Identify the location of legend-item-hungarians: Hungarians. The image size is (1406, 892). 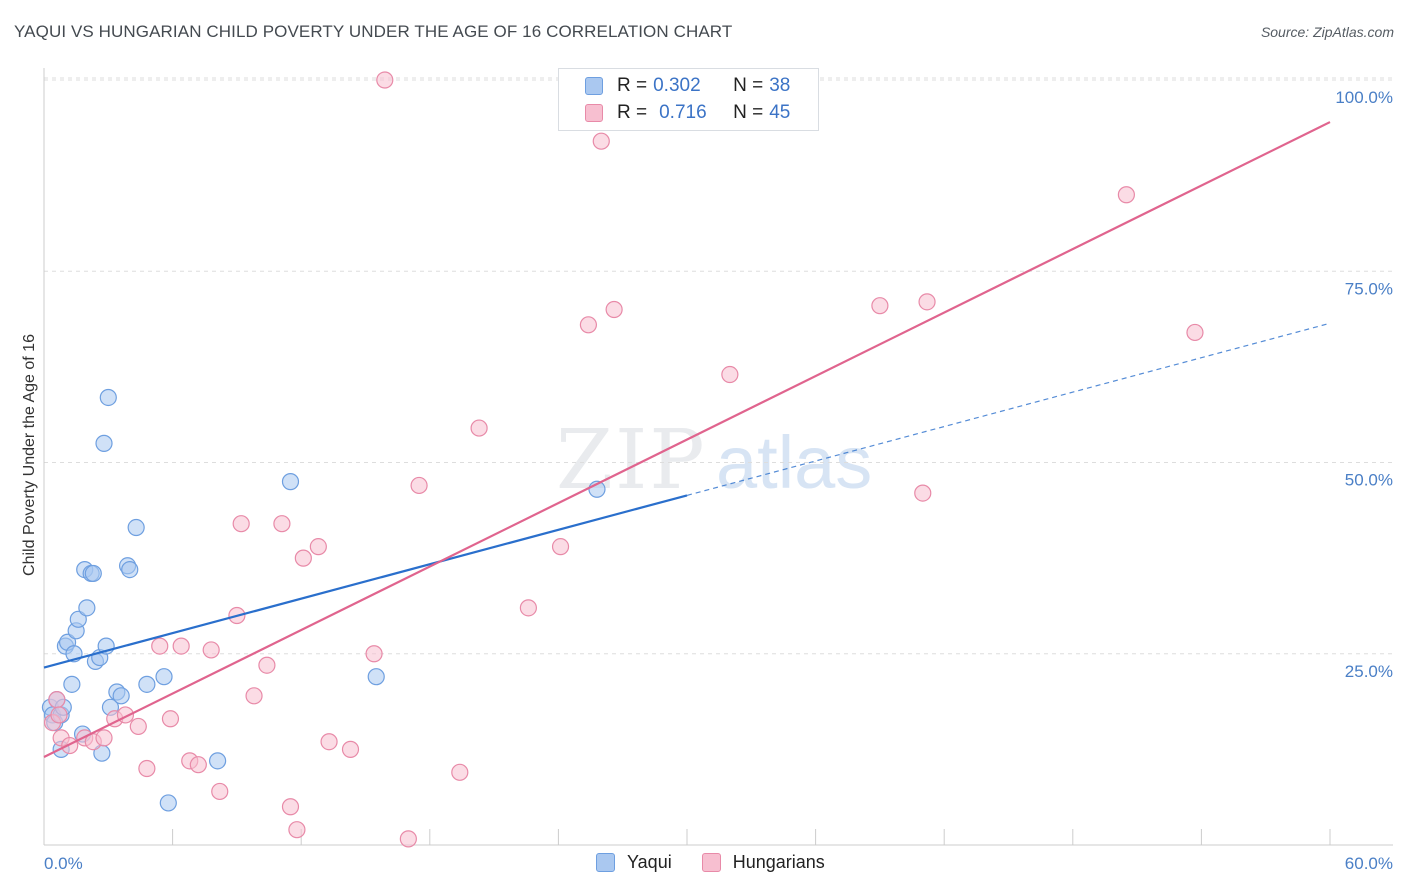
(763, 862).